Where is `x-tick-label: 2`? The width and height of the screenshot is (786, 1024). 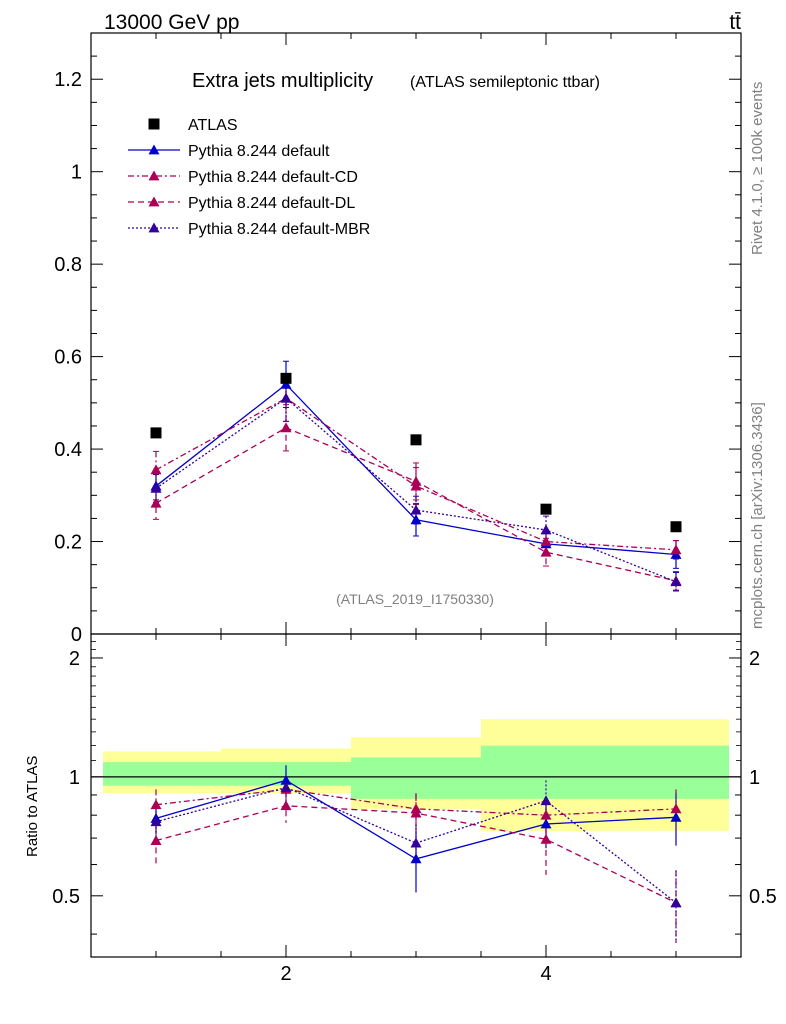
x-tick-label: 2 is located at coordinates (285, 974).